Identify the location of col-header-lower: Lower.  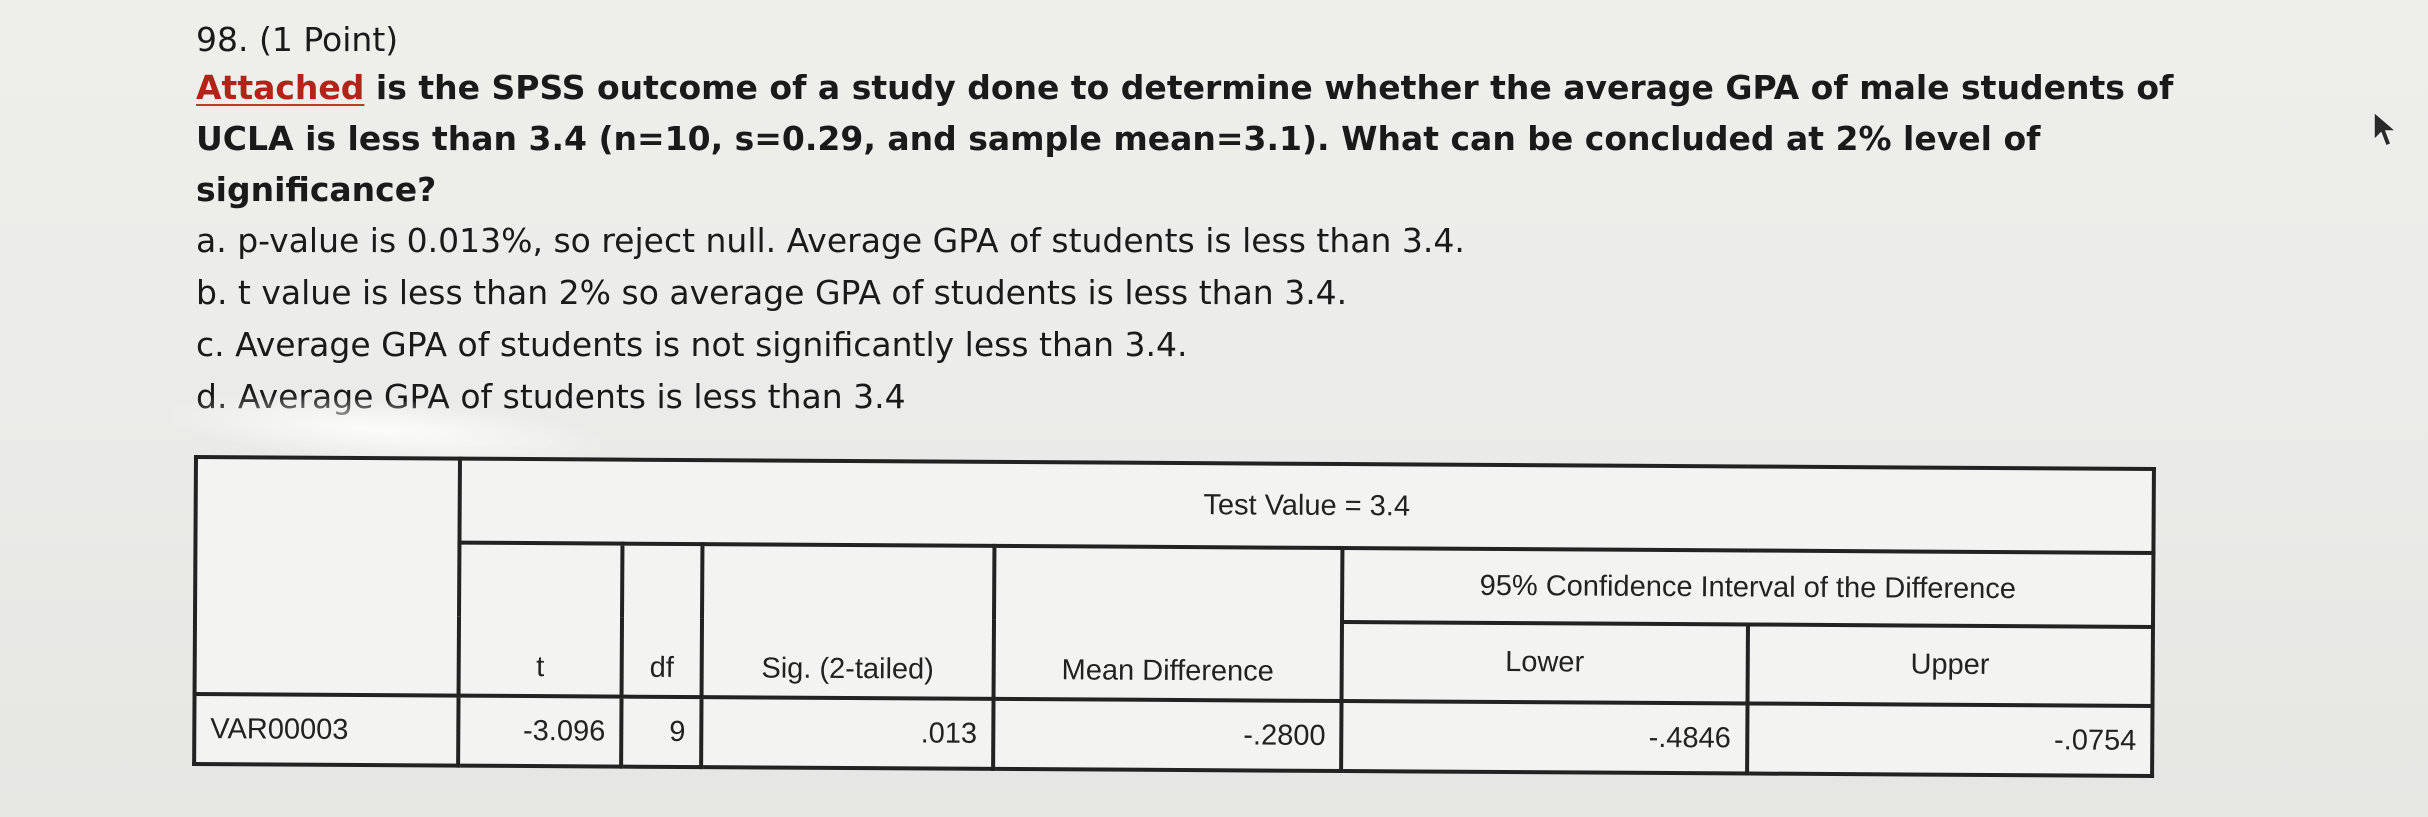
(1544, 663).